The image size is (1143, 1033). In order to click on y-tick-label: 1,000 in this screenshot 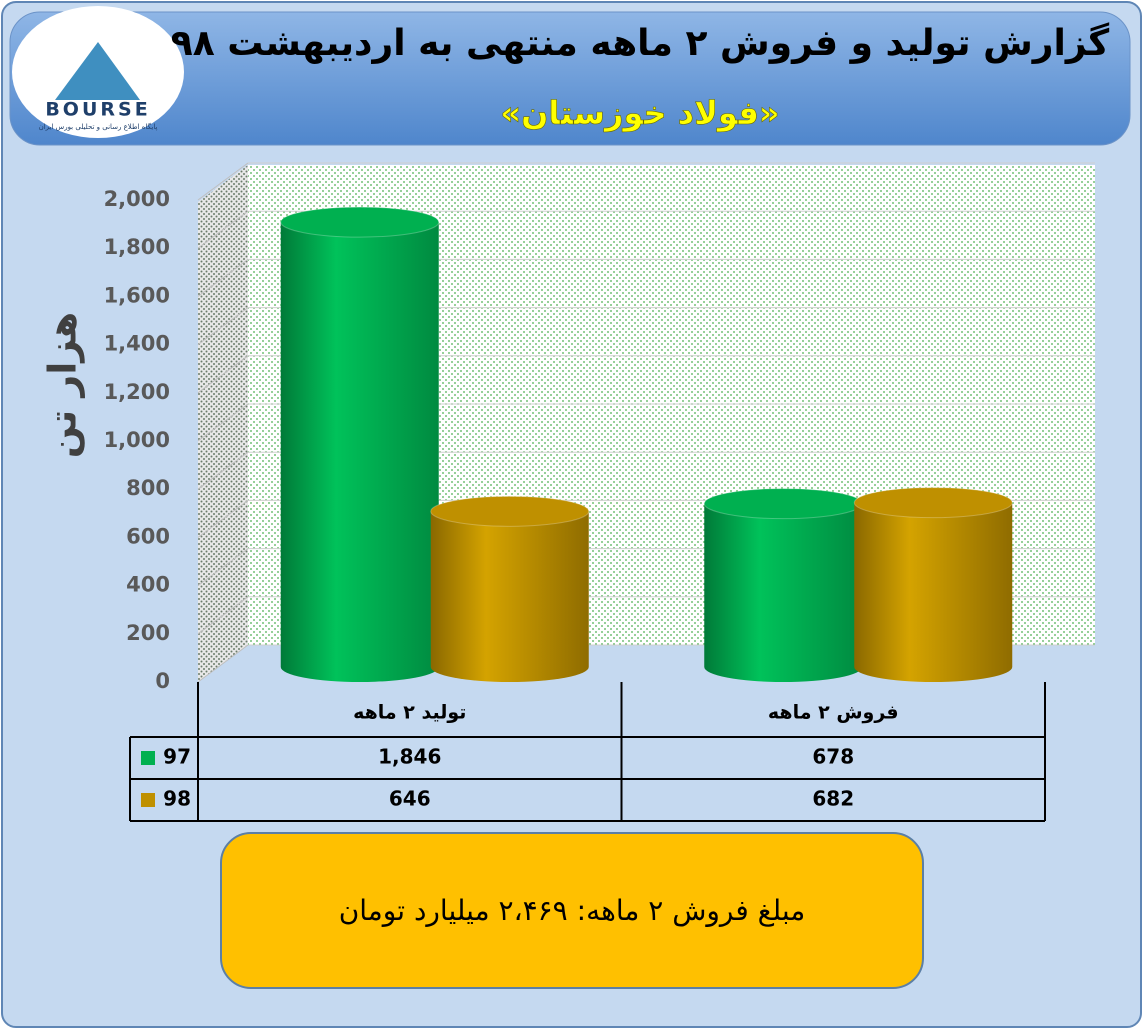, I will do `click(137, 440)`.